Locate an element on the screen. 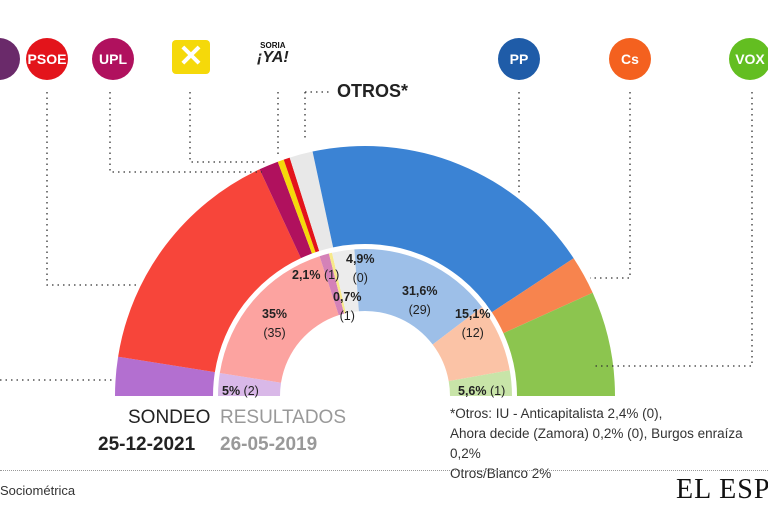 This screenshot has height=512, width=768. inner-label: 2,1% (1) is located at coordinates (315, 275).